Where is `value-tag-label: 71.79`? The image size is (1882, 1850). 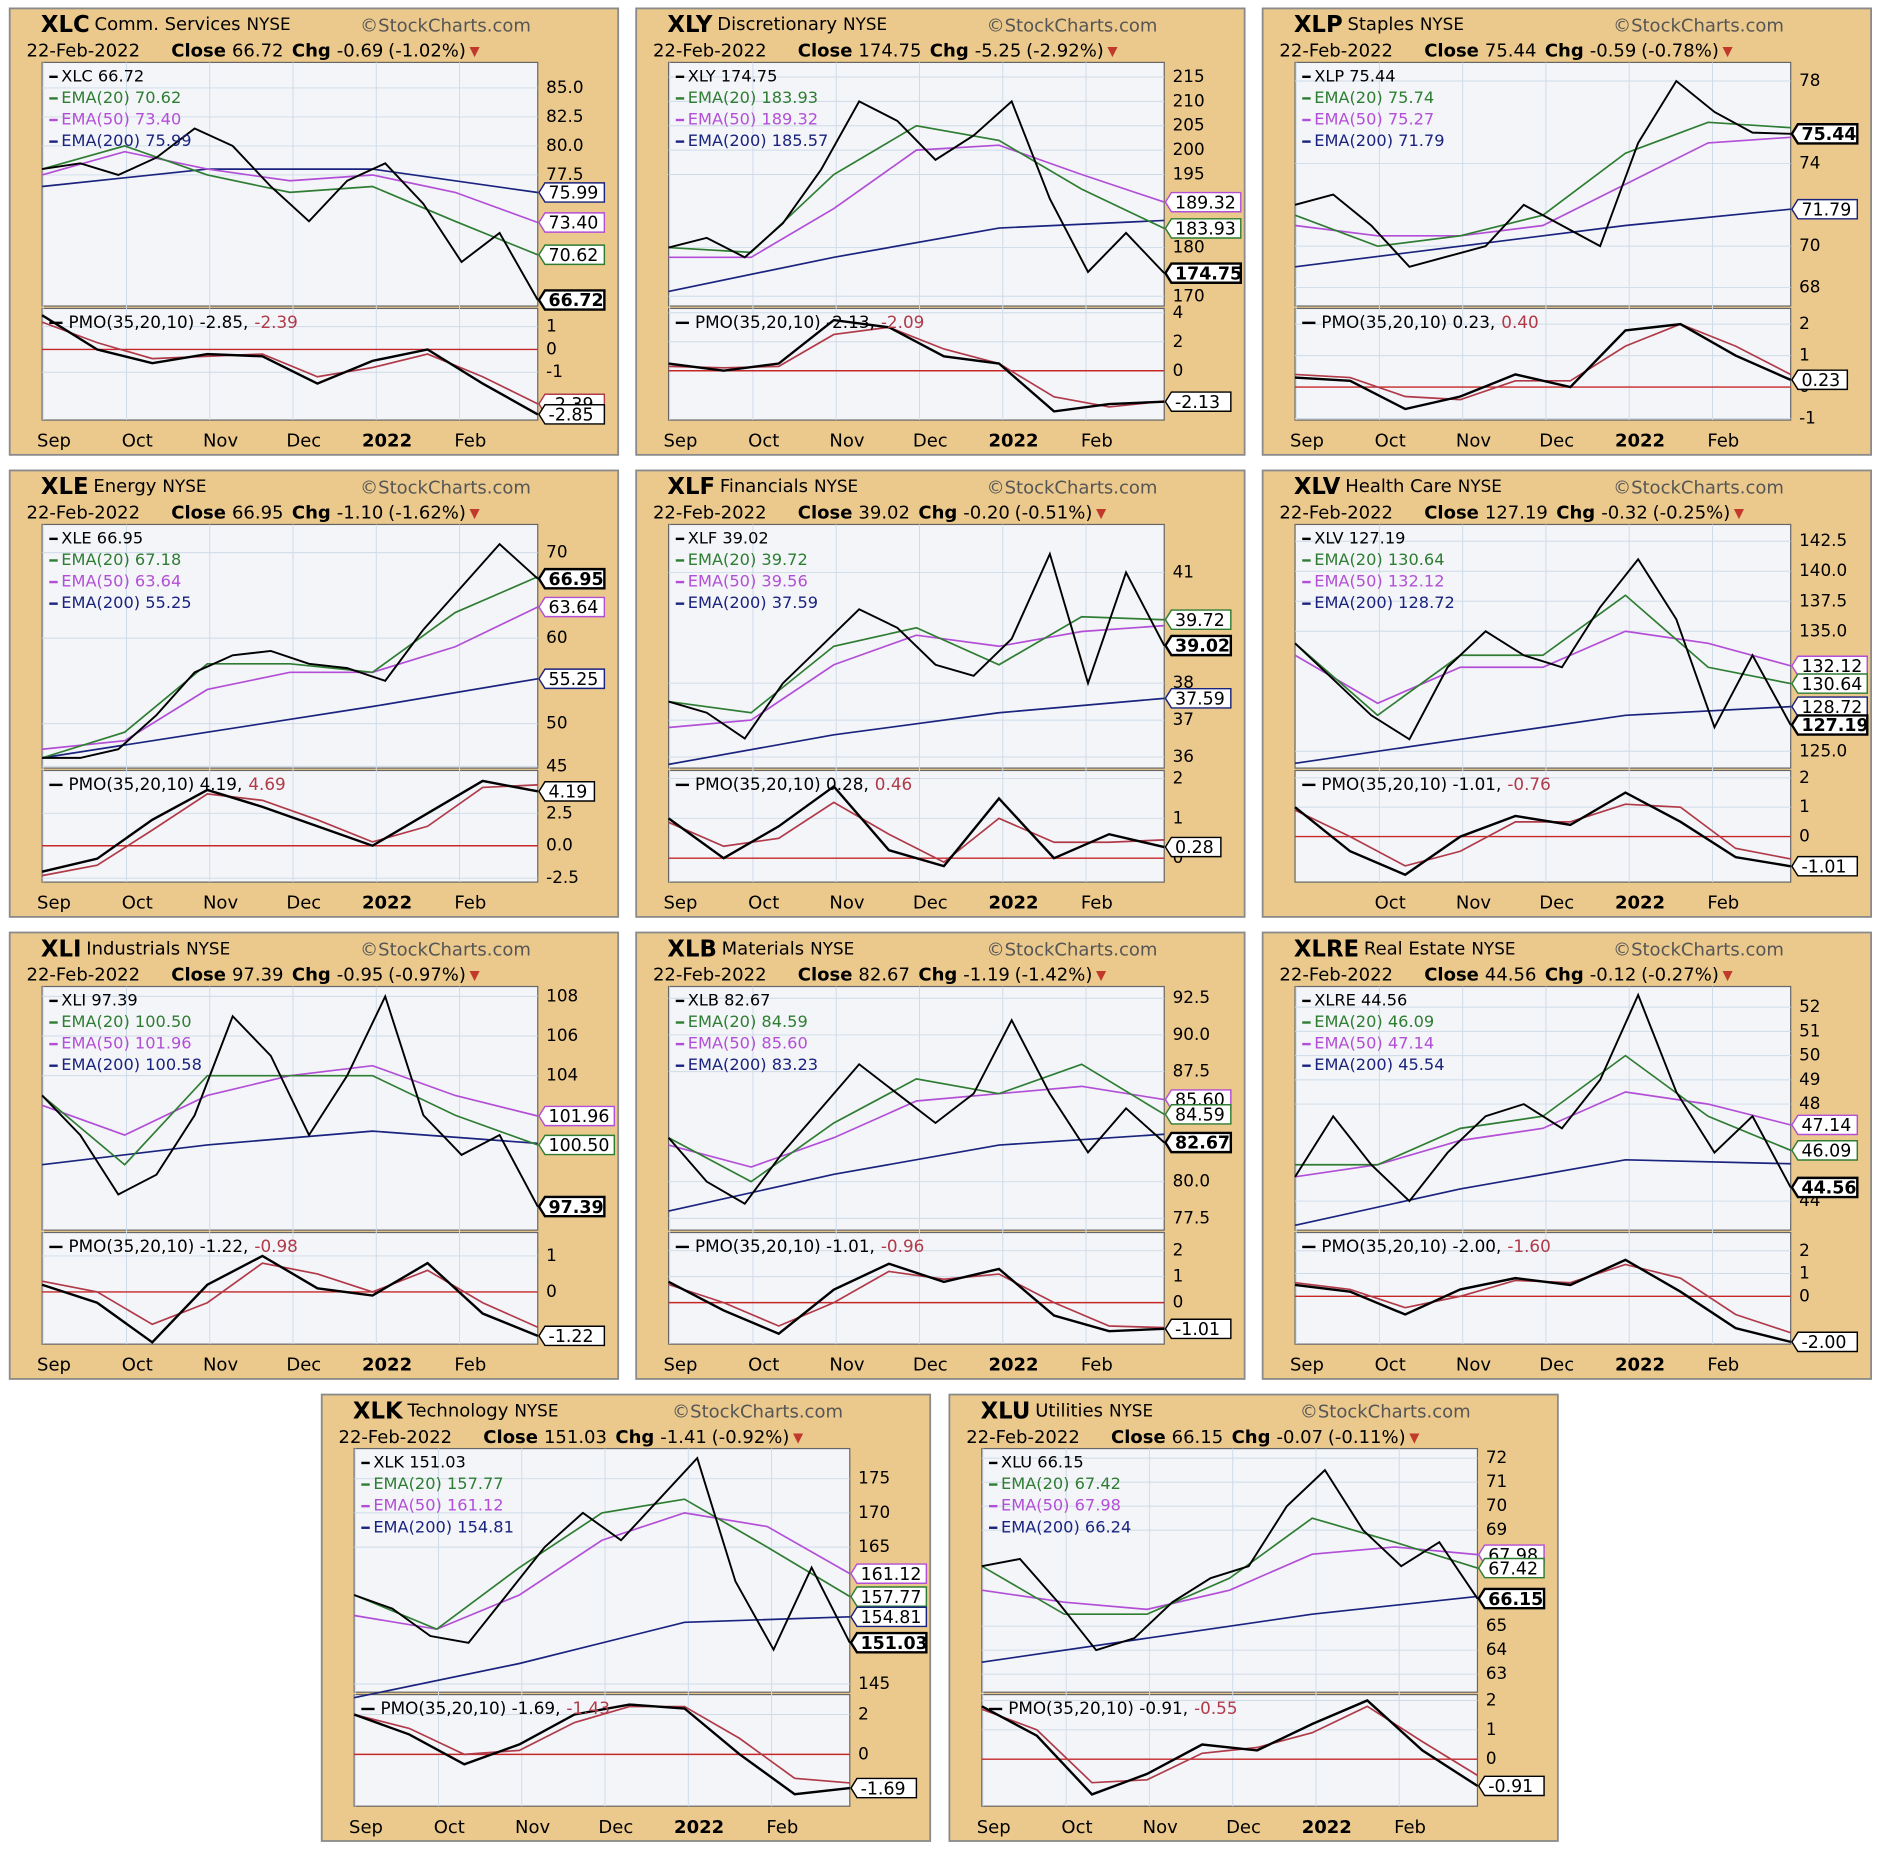 value-tag-label: 71.79 is located at coordinates (1826, 210).